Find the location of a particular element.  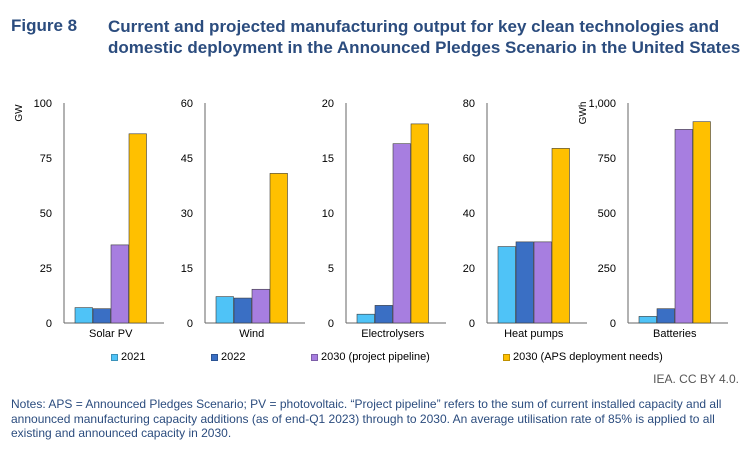

x-category-label: Batteries is located at coordinates (675, 334).